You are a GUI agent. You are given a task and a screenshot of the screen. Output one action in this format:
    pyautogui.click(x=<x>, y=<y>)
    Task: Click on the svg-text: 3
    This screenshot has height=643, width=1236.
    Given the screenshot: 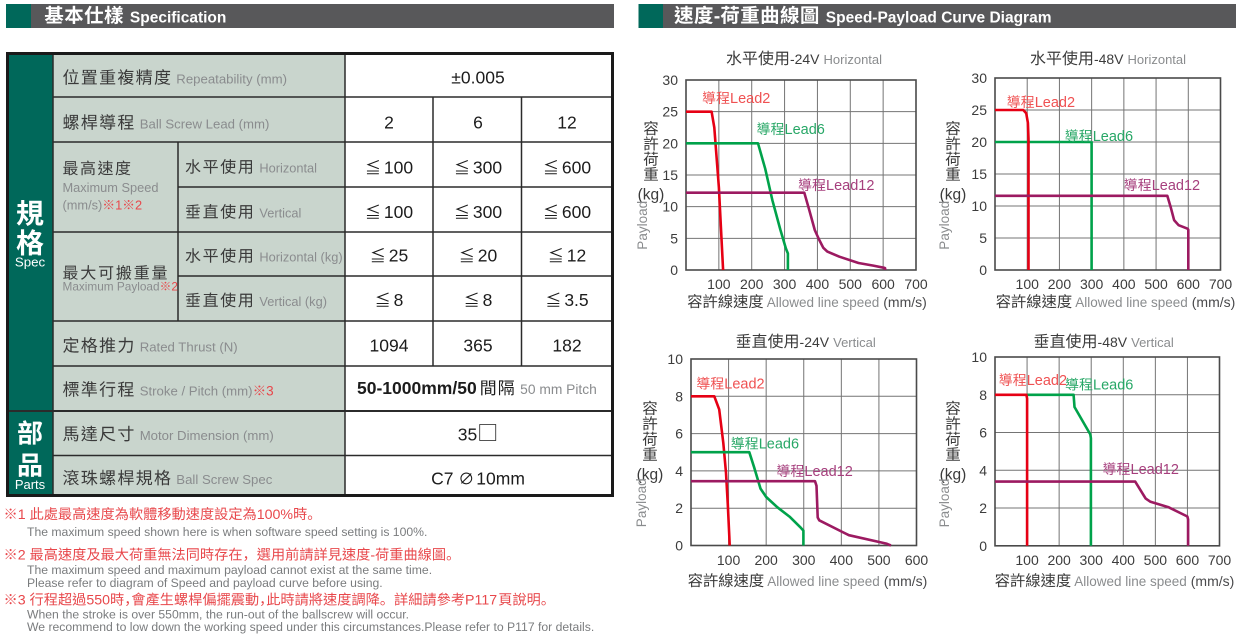 What is the action you would take?
    pyautogui.click(x=270, y=391)
    